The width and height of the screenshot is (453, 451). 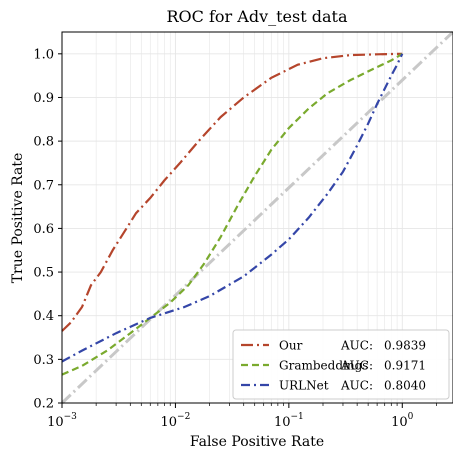 What do you see at coordinates (289, 421) in the screenshot?
I see `x-tick-label: 10⁻¹` at bounding box center [289, 421].